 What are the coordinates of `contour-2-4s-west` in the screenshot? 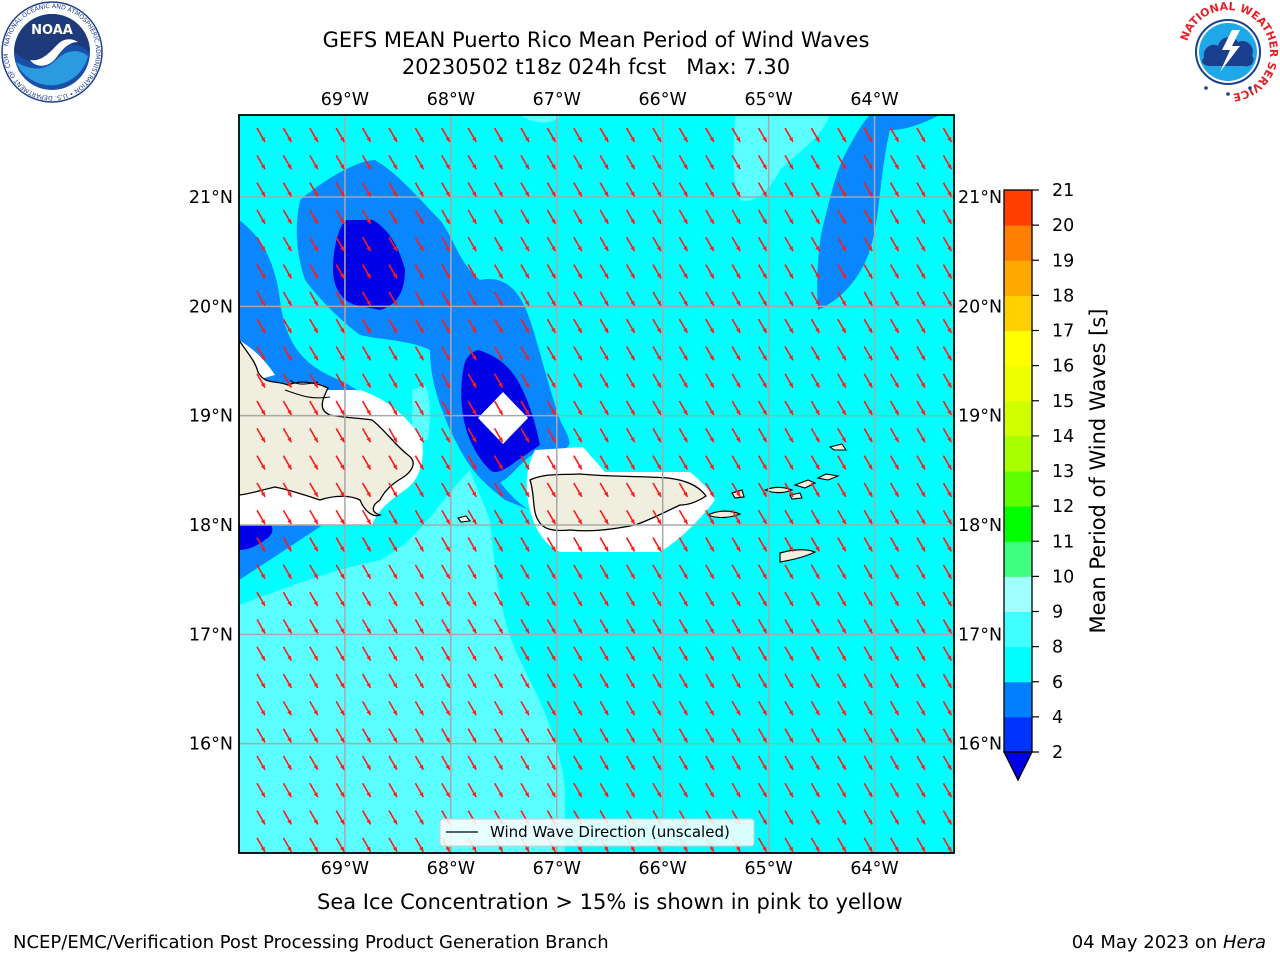 It's located at (312, 317).